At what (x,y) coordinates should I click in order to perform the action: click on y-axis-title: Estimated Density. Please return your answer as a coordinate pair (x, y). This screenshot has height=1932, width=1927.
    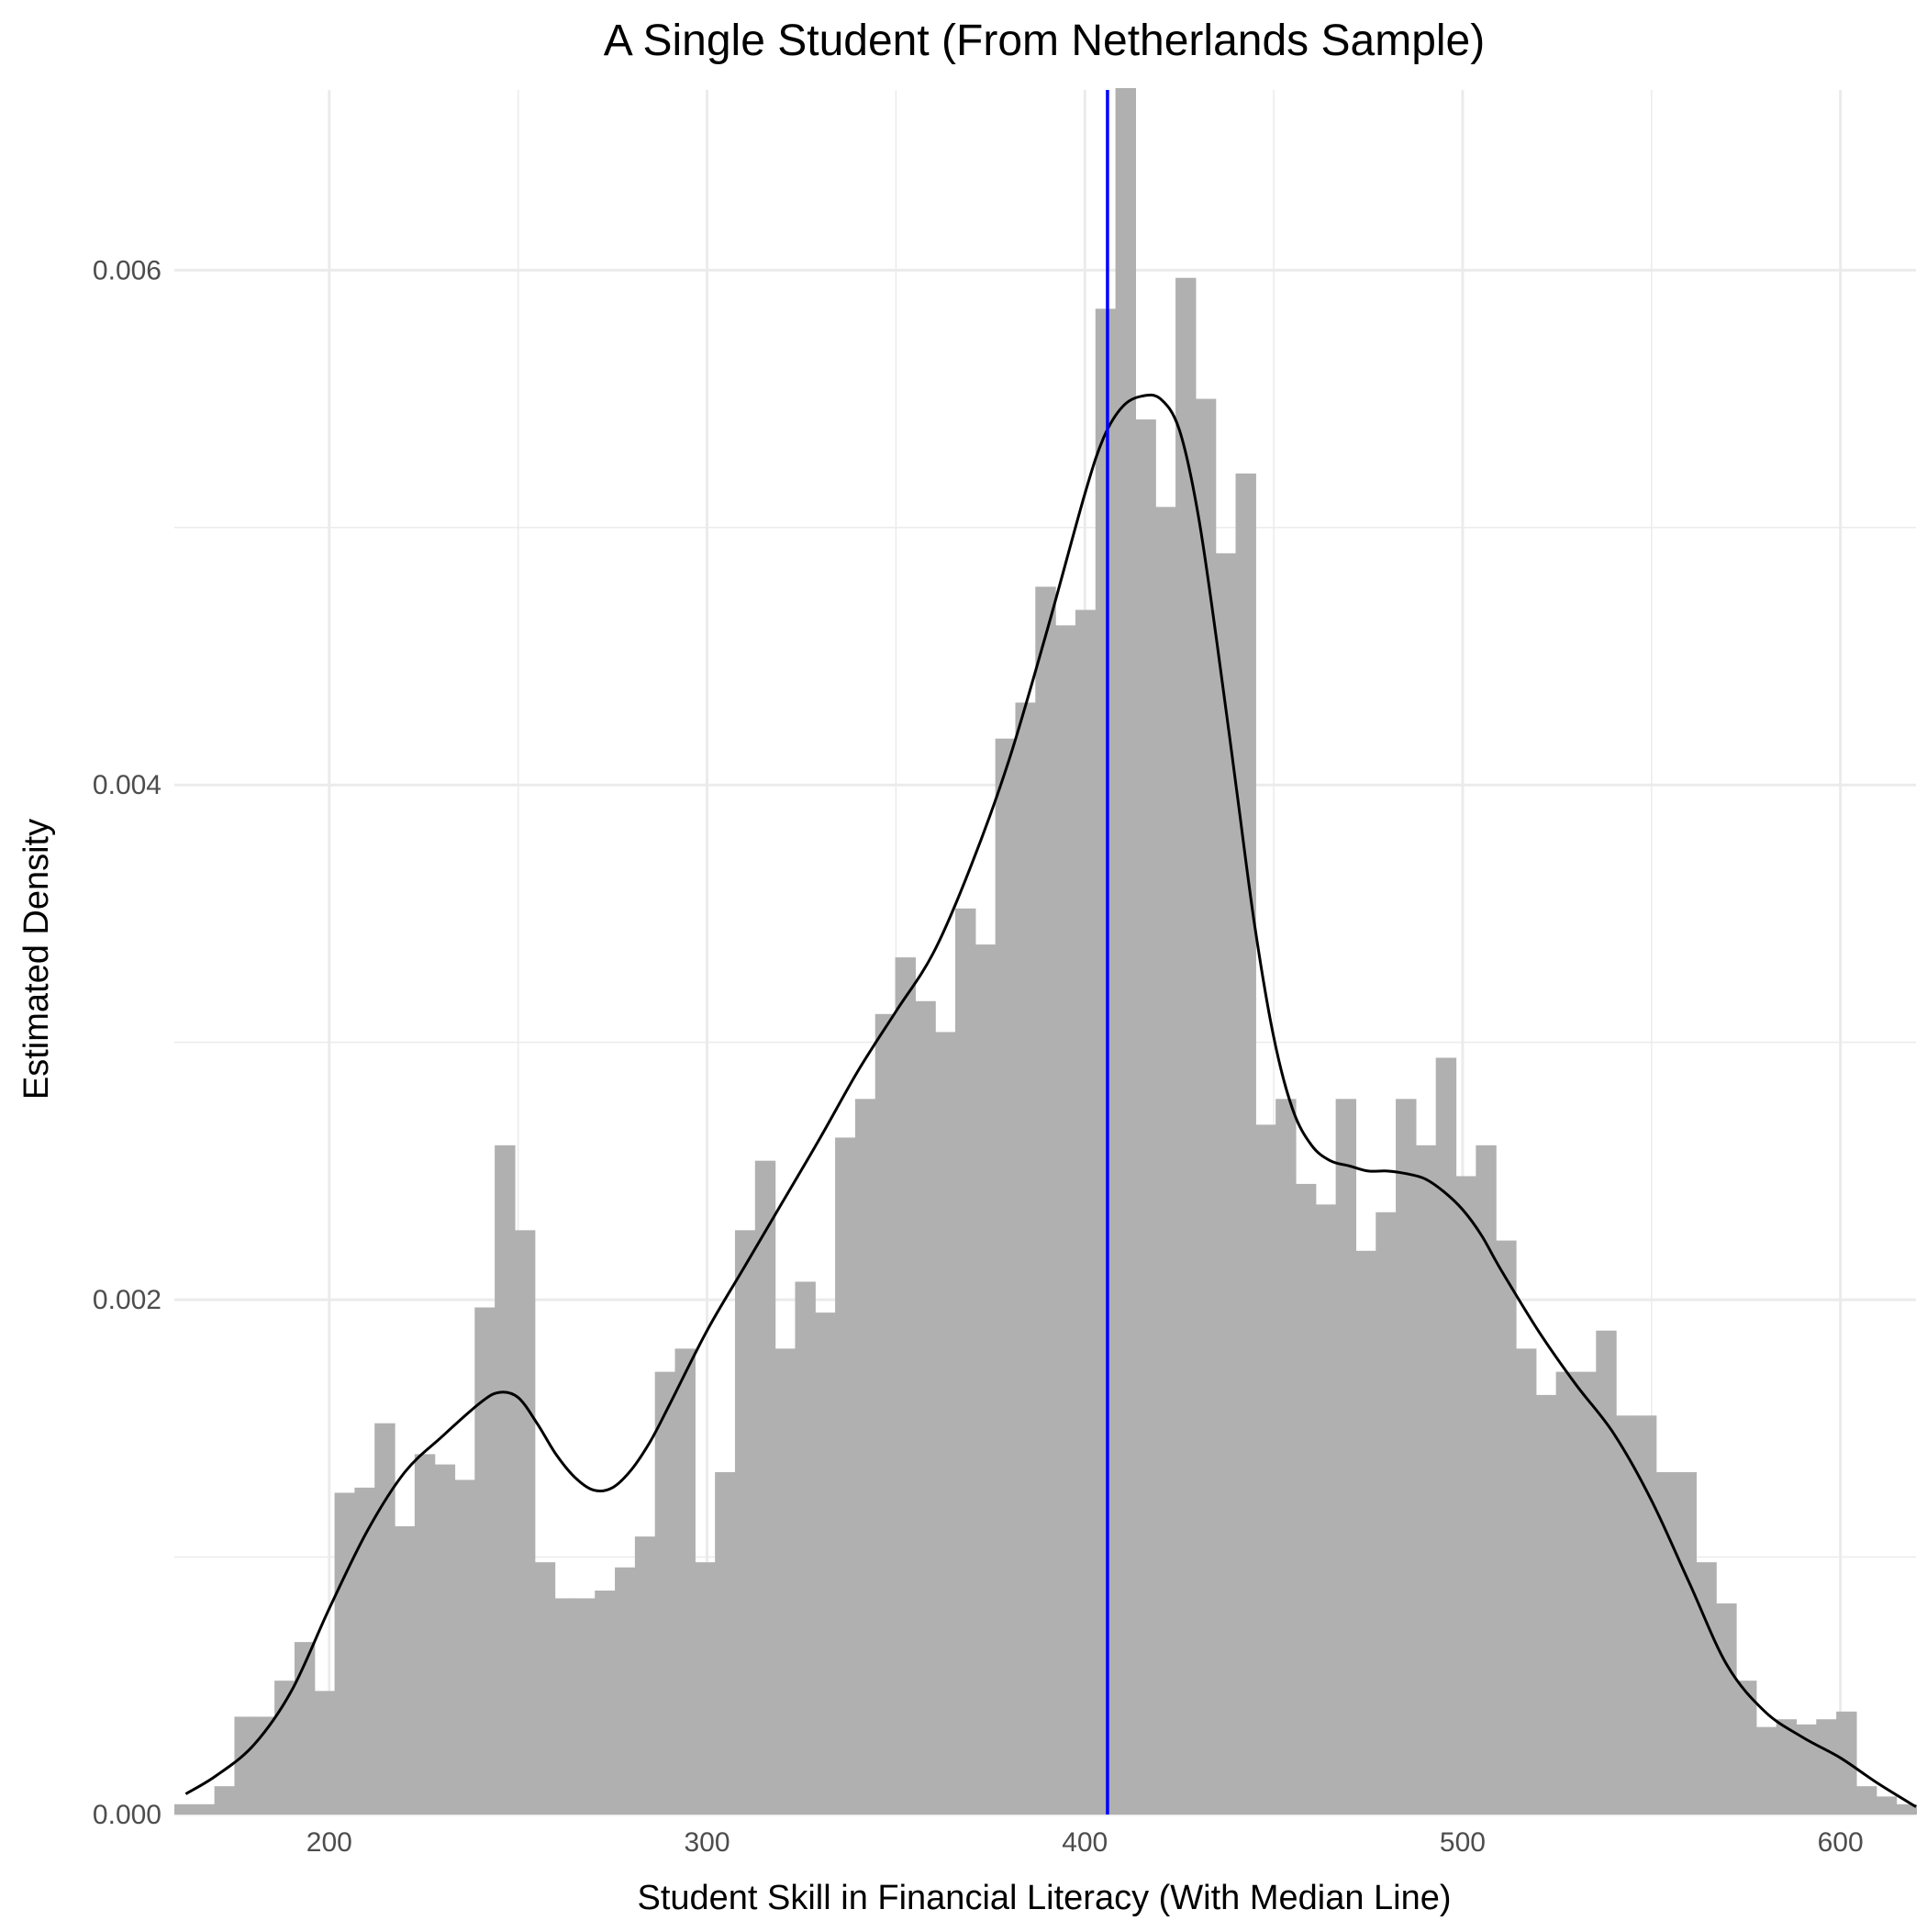
    Looking at the image, I should click on (36, 959).